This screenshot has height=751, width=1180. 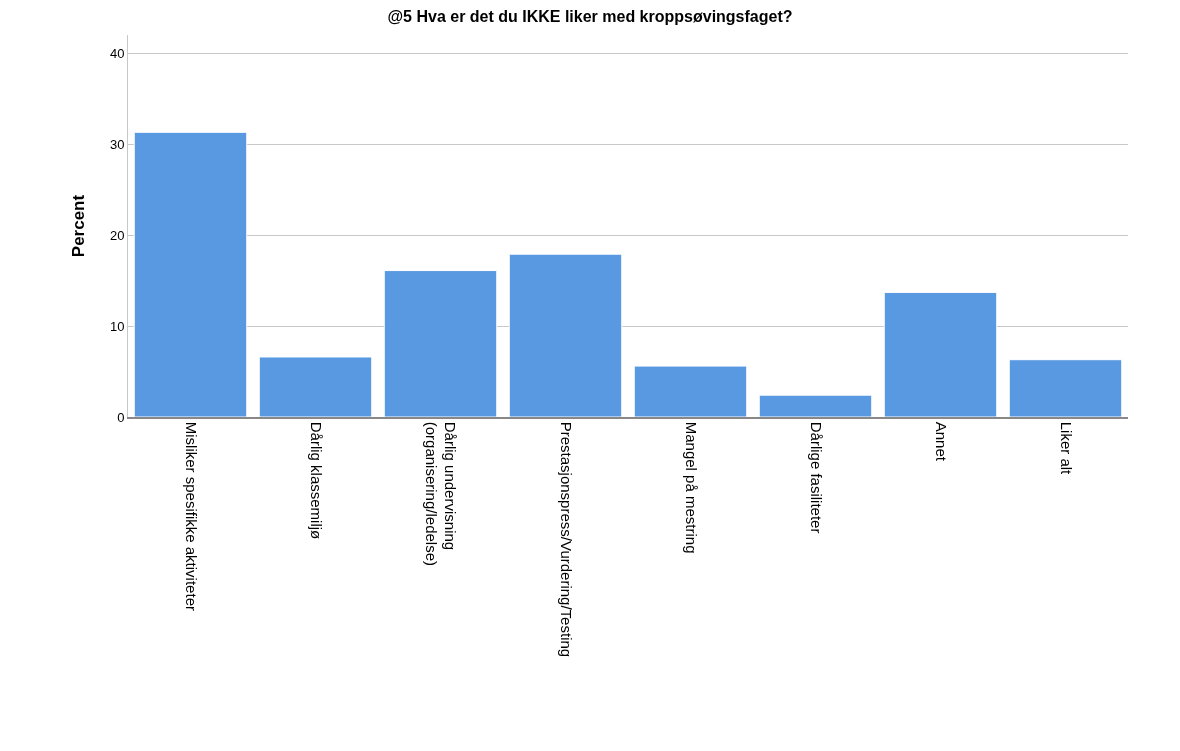 I want to click on chart-title: @5 Hva er det du IKKE liker med kroppsøvingsfaget?, so click(x=590, y=17).